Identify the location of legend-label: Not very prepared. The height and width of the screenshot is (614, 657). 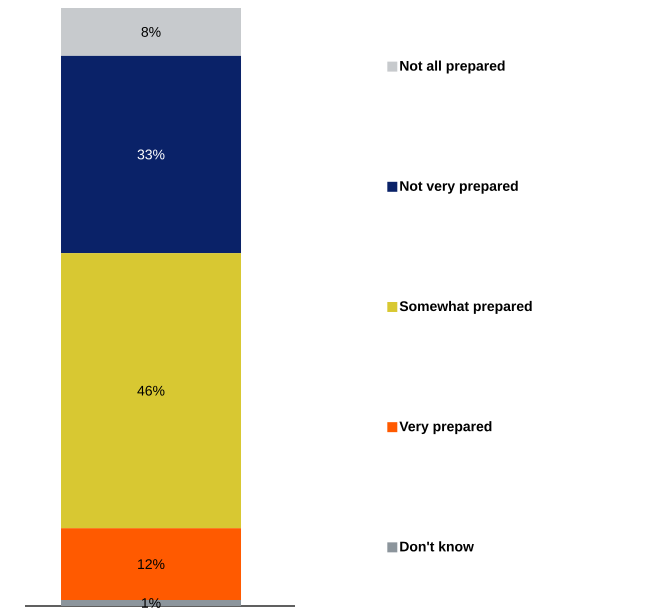
(459, 187).